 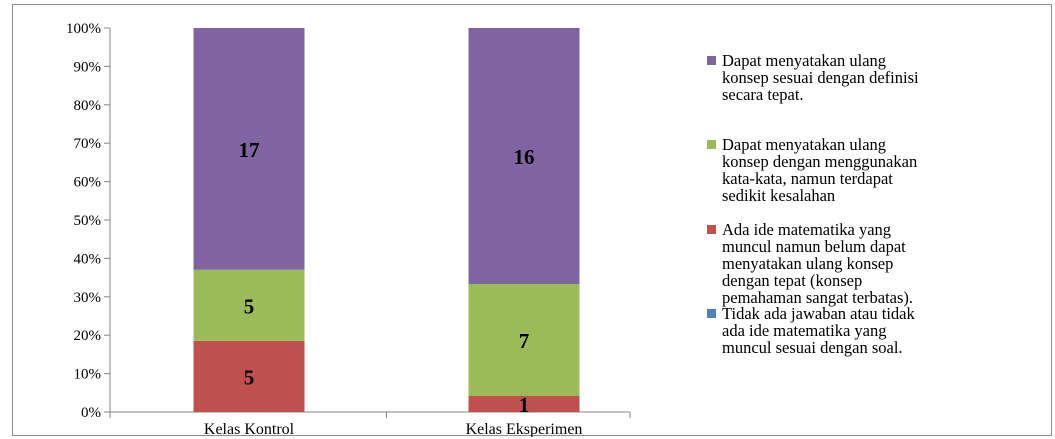 What do you see at coordinates (778, 195) in the screenshot?
I see `legend-label: sedikit kesalahan` at bounding box center [778, 195].